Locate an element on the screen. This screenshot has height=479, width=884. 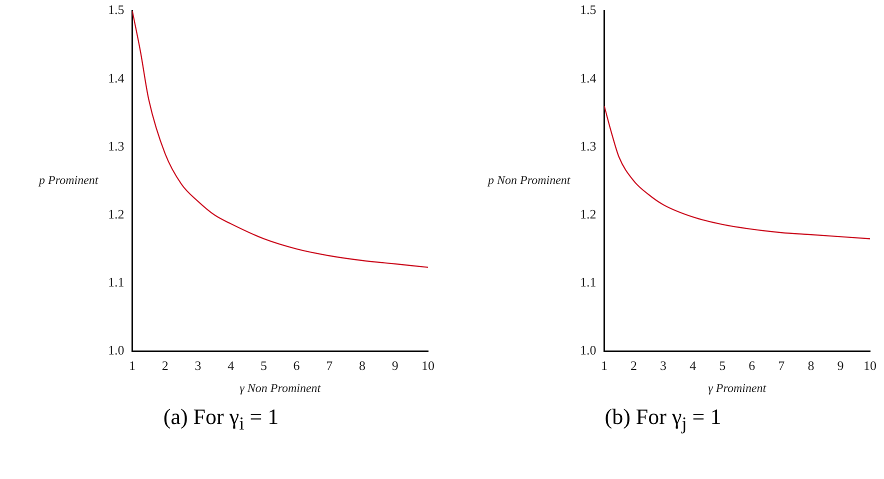
x-axis-title: γ Non Prominent is located at coordinates (281, 387).